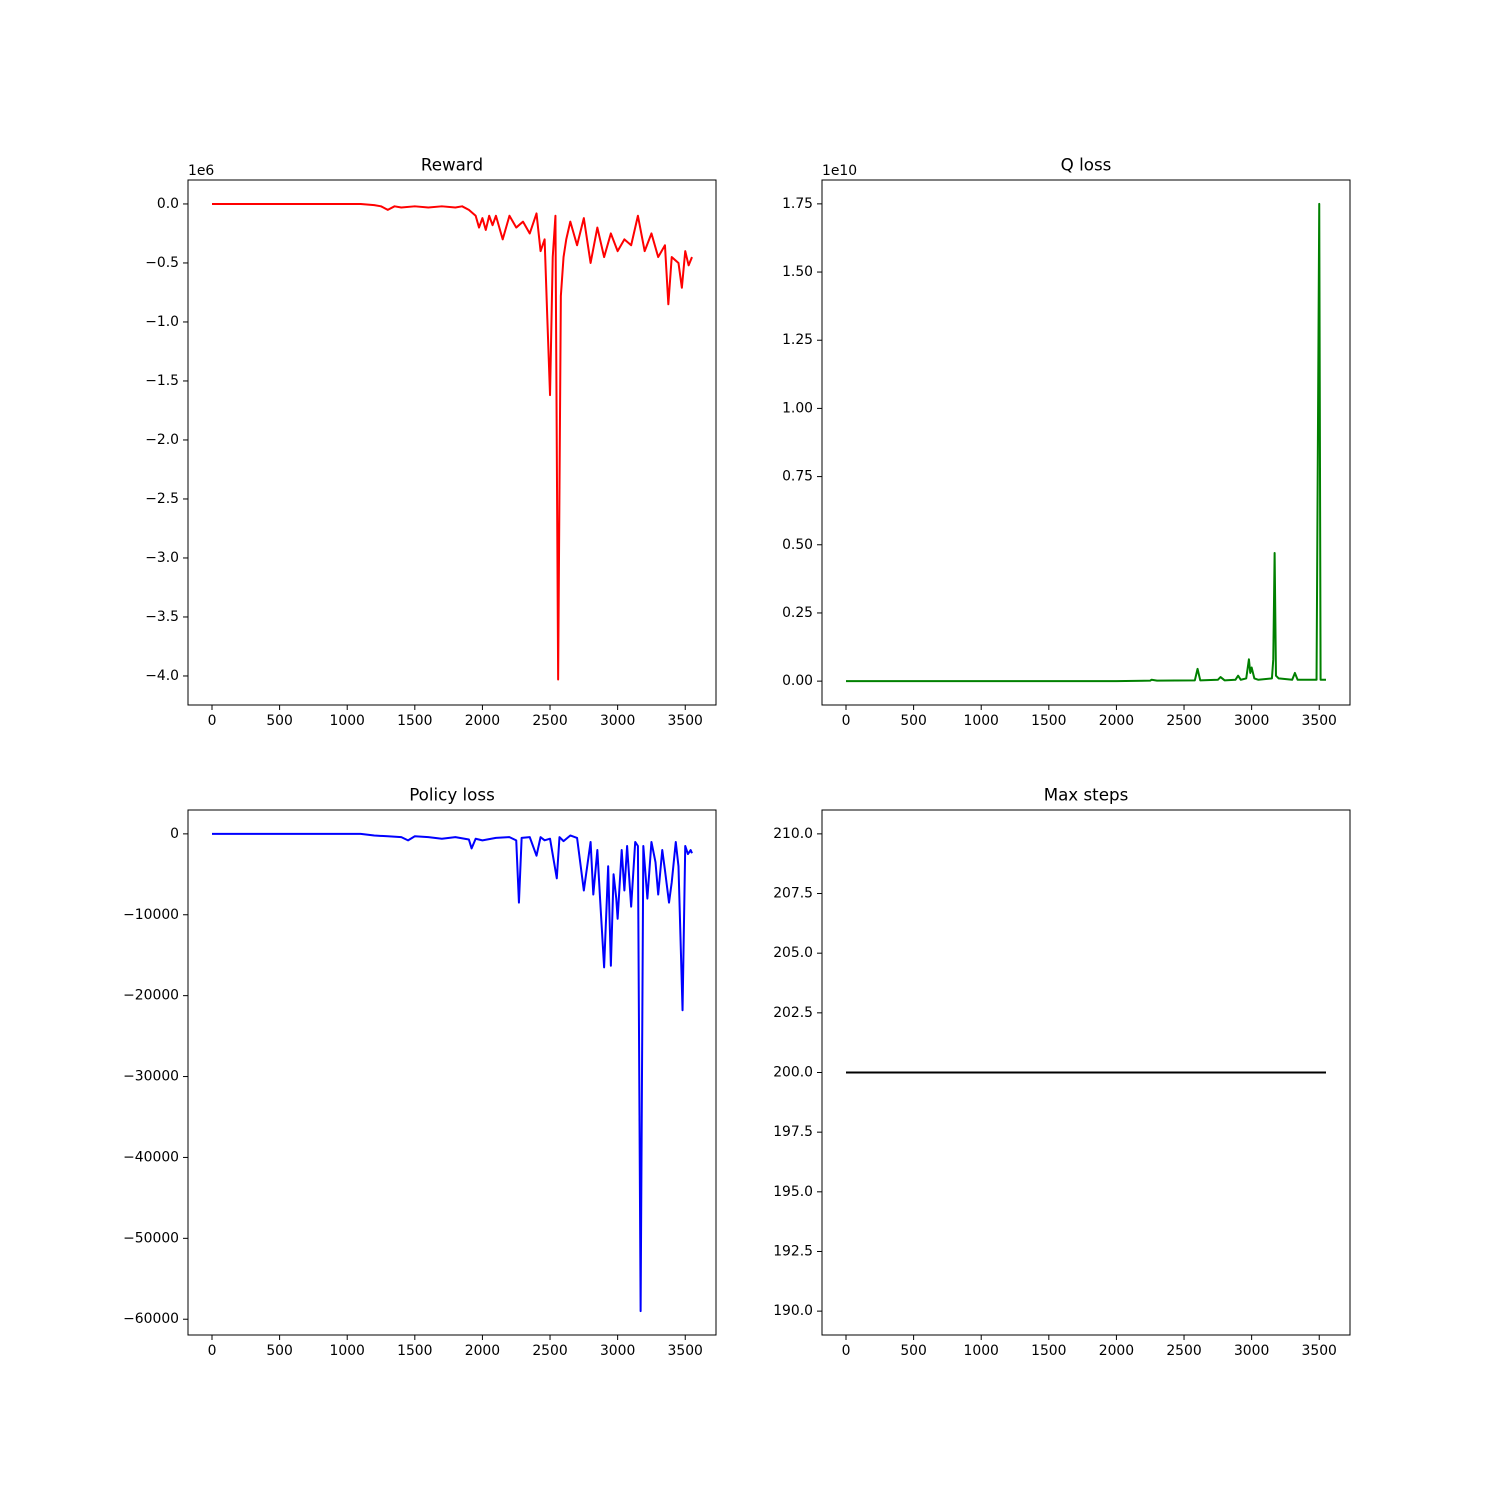 The width and height of the screenshot is (1500, 1500). Describe the element at coordinates (151, 1077) in the screenshot. I see `y-tick-label: −30000` at that location.